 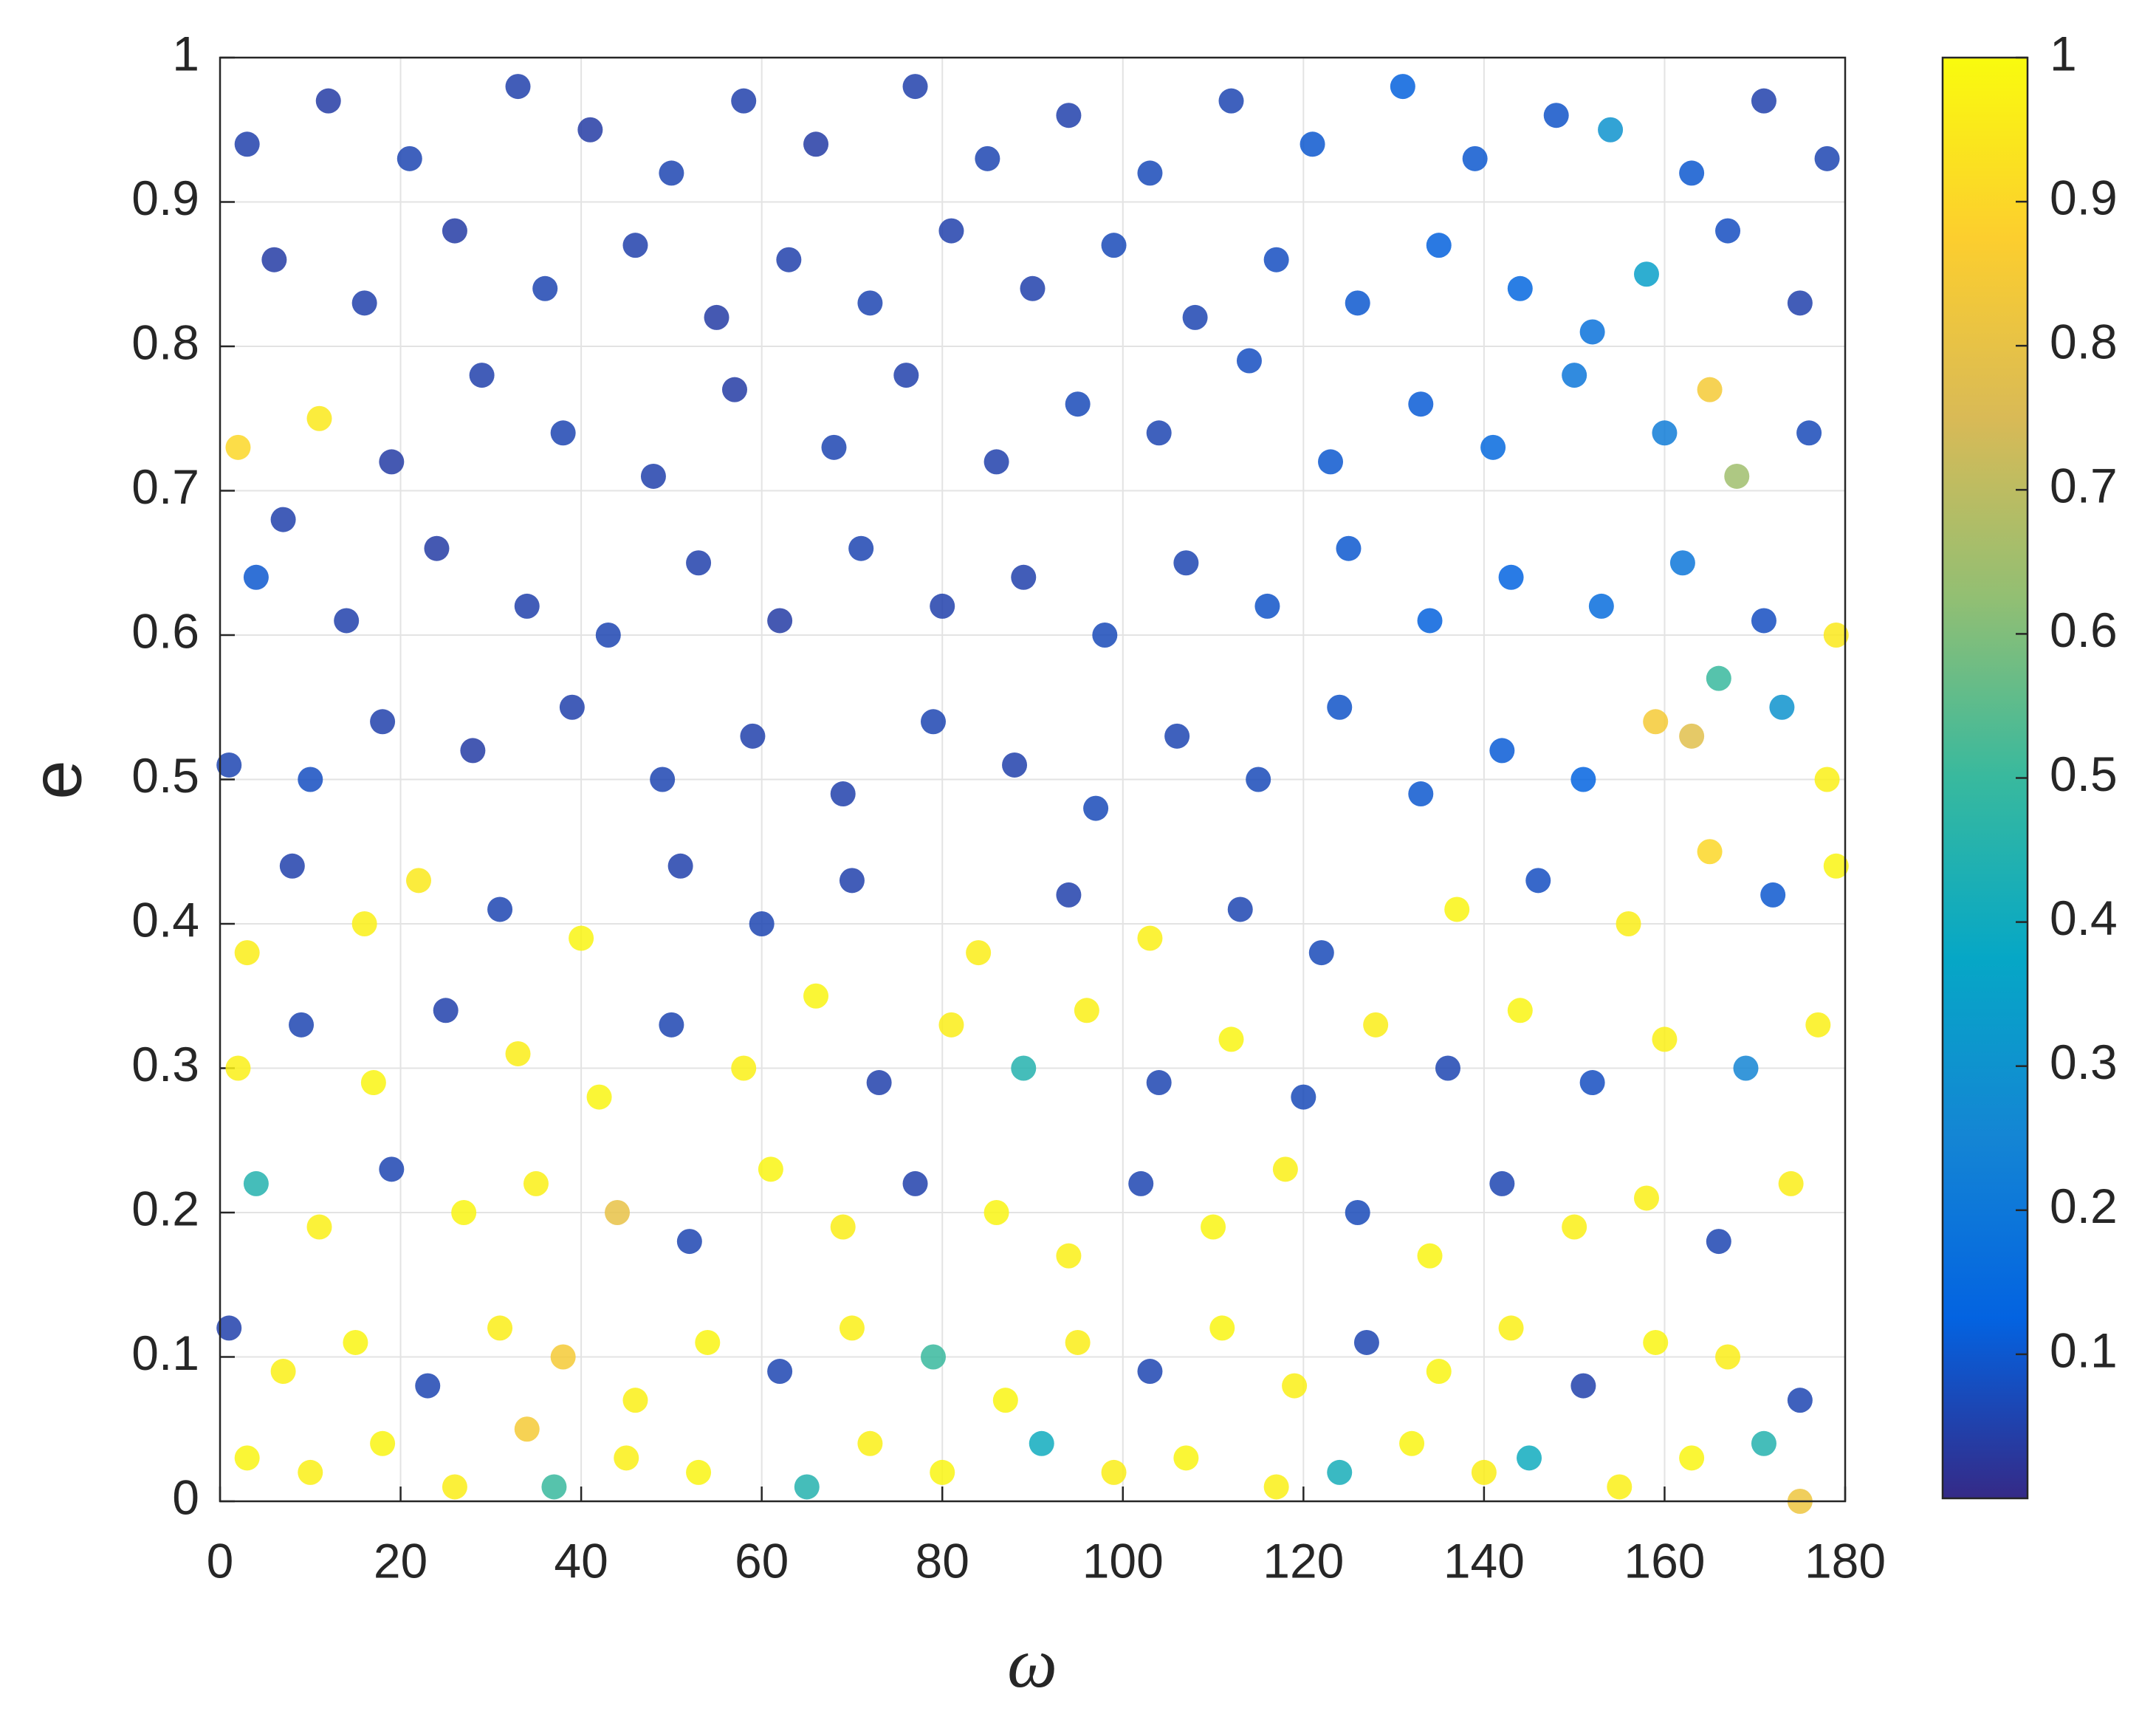 I want to click on colorbar-tick-label: 0.2, so click(x=2084, y=1206).